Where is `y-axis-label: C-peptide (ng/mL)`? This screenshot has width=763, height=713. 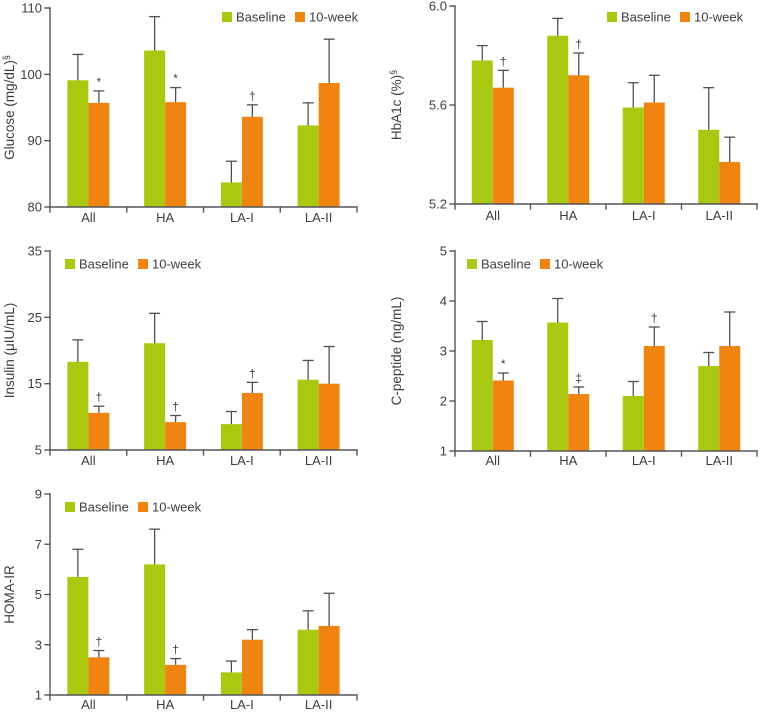 y-axis-label: C-peptide (ng/mL) is located at coordinates (396, 351).